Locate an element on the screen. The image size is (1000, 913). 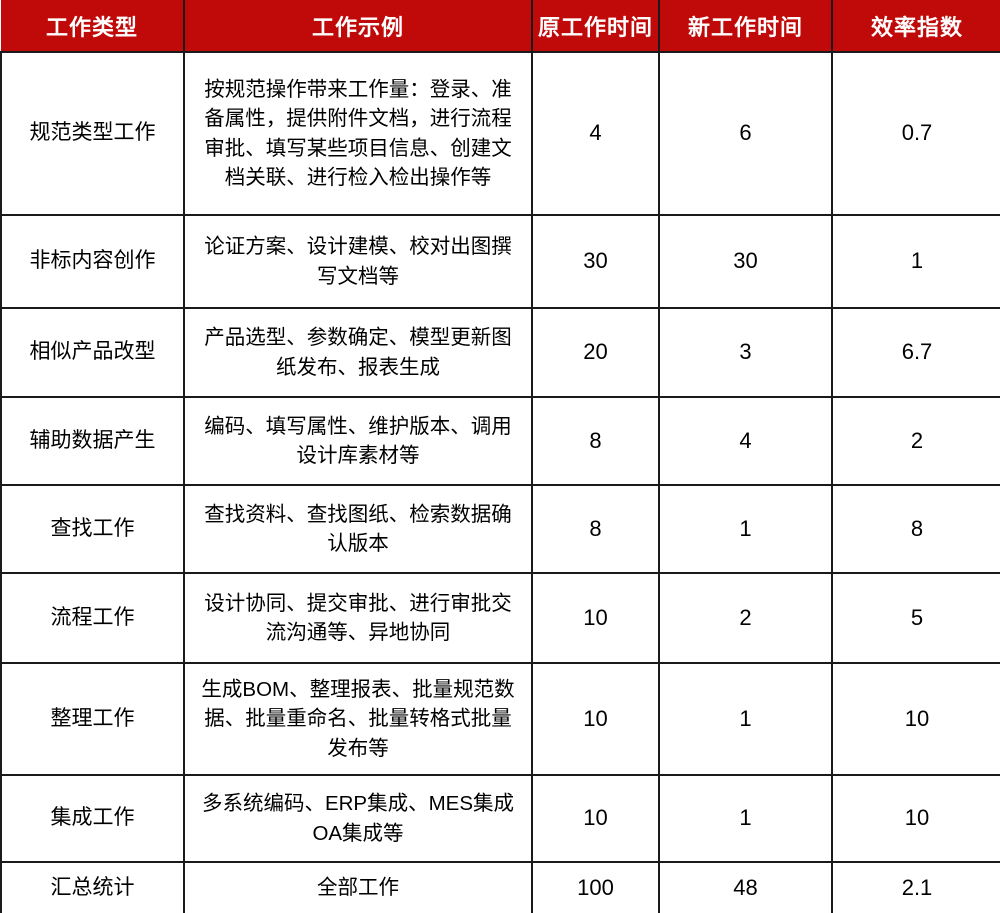
cell-old-work-time: 20 is located at coordinates (596, 353).